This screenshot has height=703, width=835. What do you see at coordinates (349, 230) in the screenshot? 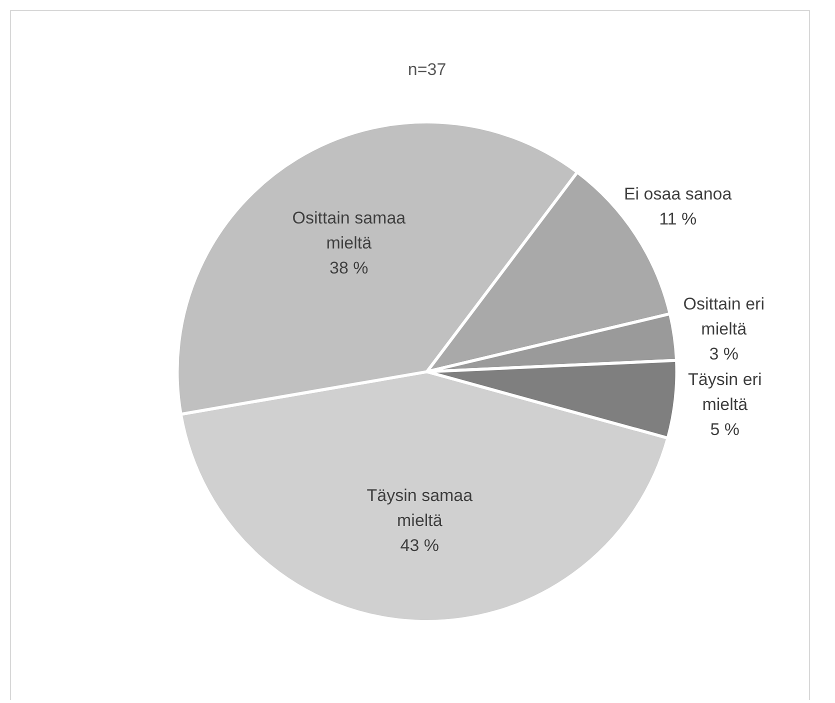
I see `slice-label: Osittain samaa mieltä` at bounding box center [349, 230].